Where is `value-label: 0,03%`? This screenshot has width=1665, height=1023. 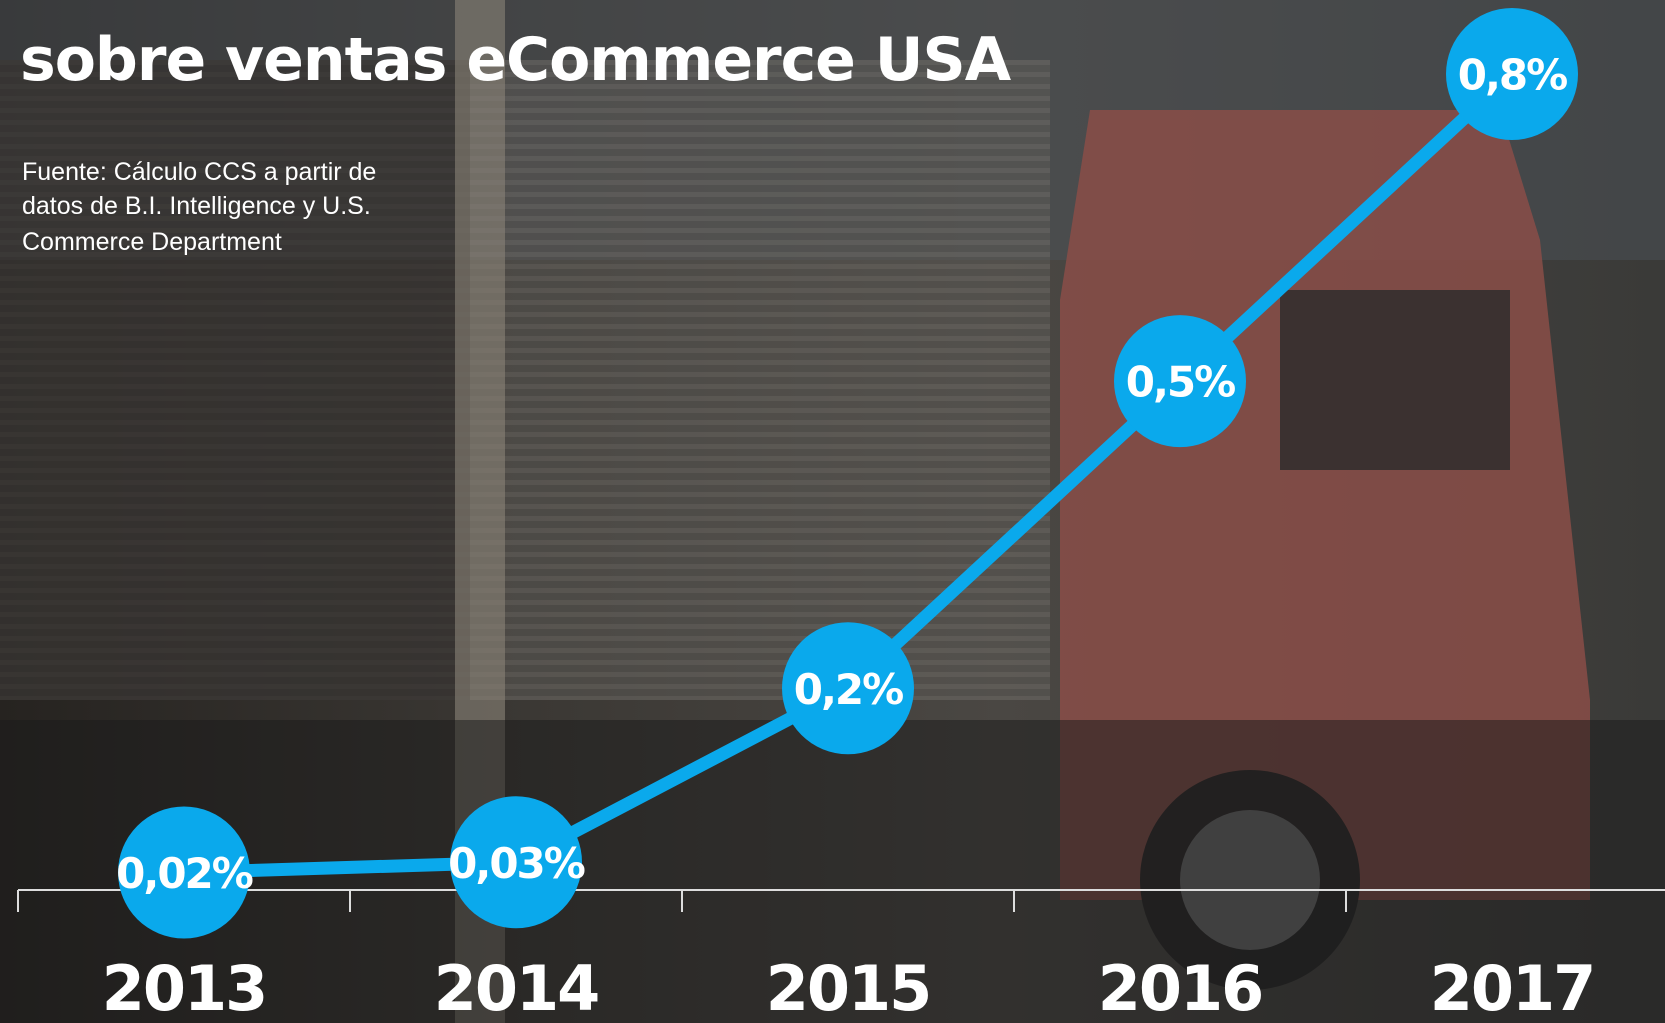 value-label: 0,03% is located at coordinates (516, 863).